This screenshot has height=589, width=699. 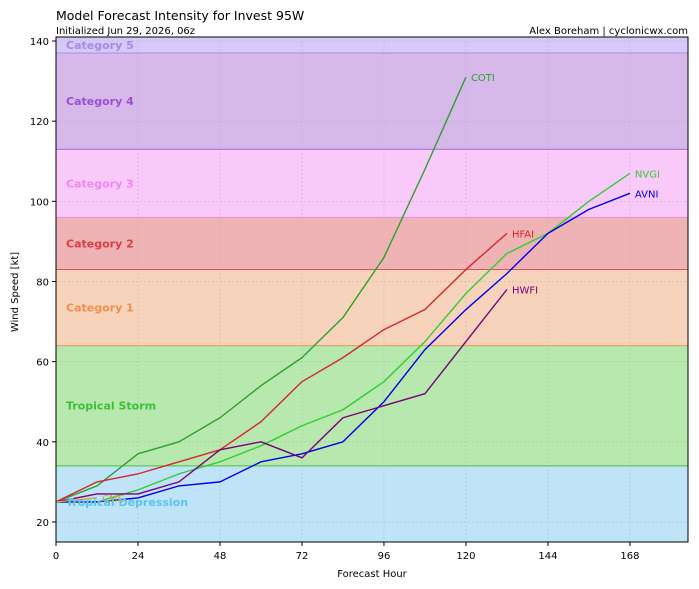 What do you see at coordinates (39, 122) in the screenshot?
I see `y-tick-label-5: 120` at bounding box center [39, 122].